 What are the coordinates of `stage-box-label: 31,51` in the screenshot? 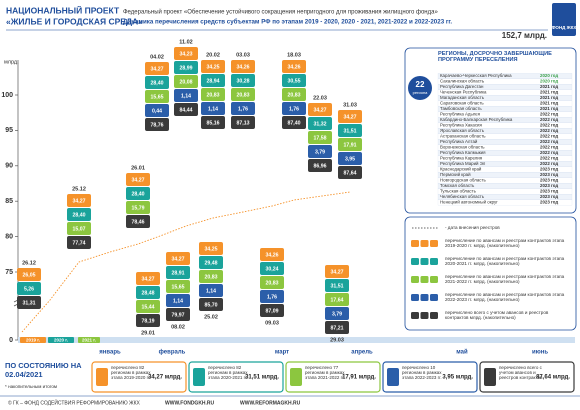 It's located at (350, 131).